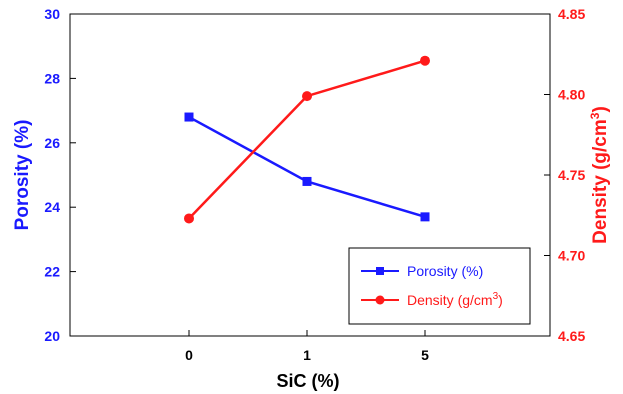  What do you see at coordinates (52, 14) in the screenshot?
I see `left-tick-label: 30` at bounding box center [52, 14].